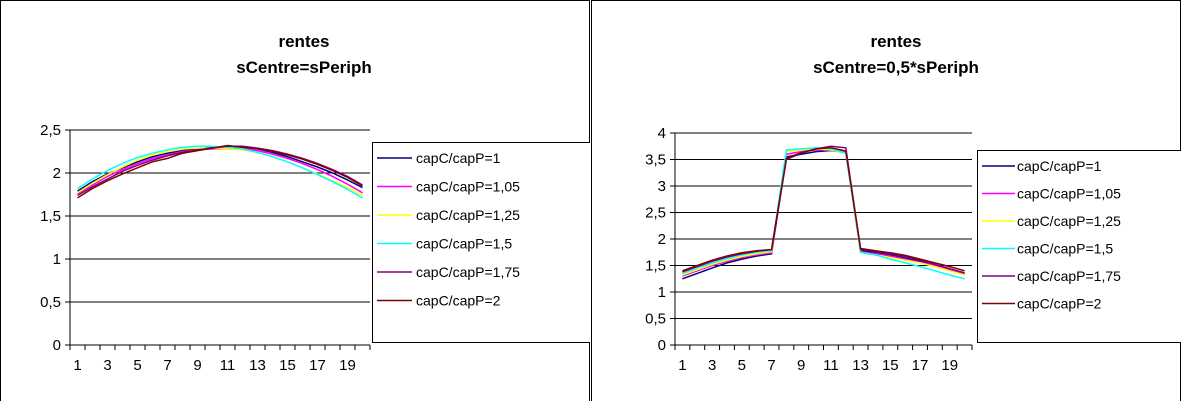 This screenshot has height=401, width=1181. I want to click on y-tick-label: 3,5, so click(655, 160).